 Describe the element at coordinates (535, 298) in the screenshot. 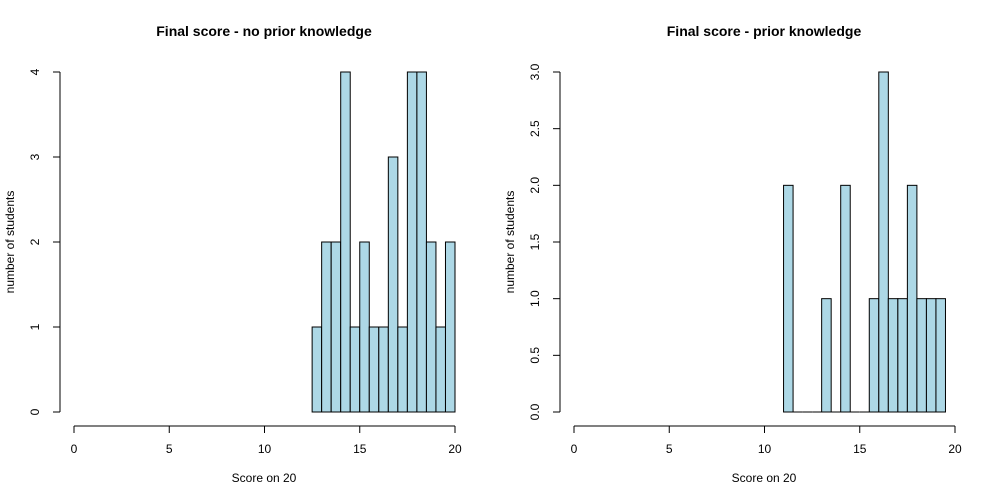

I see `y-tick-label: 1.0` at that location.